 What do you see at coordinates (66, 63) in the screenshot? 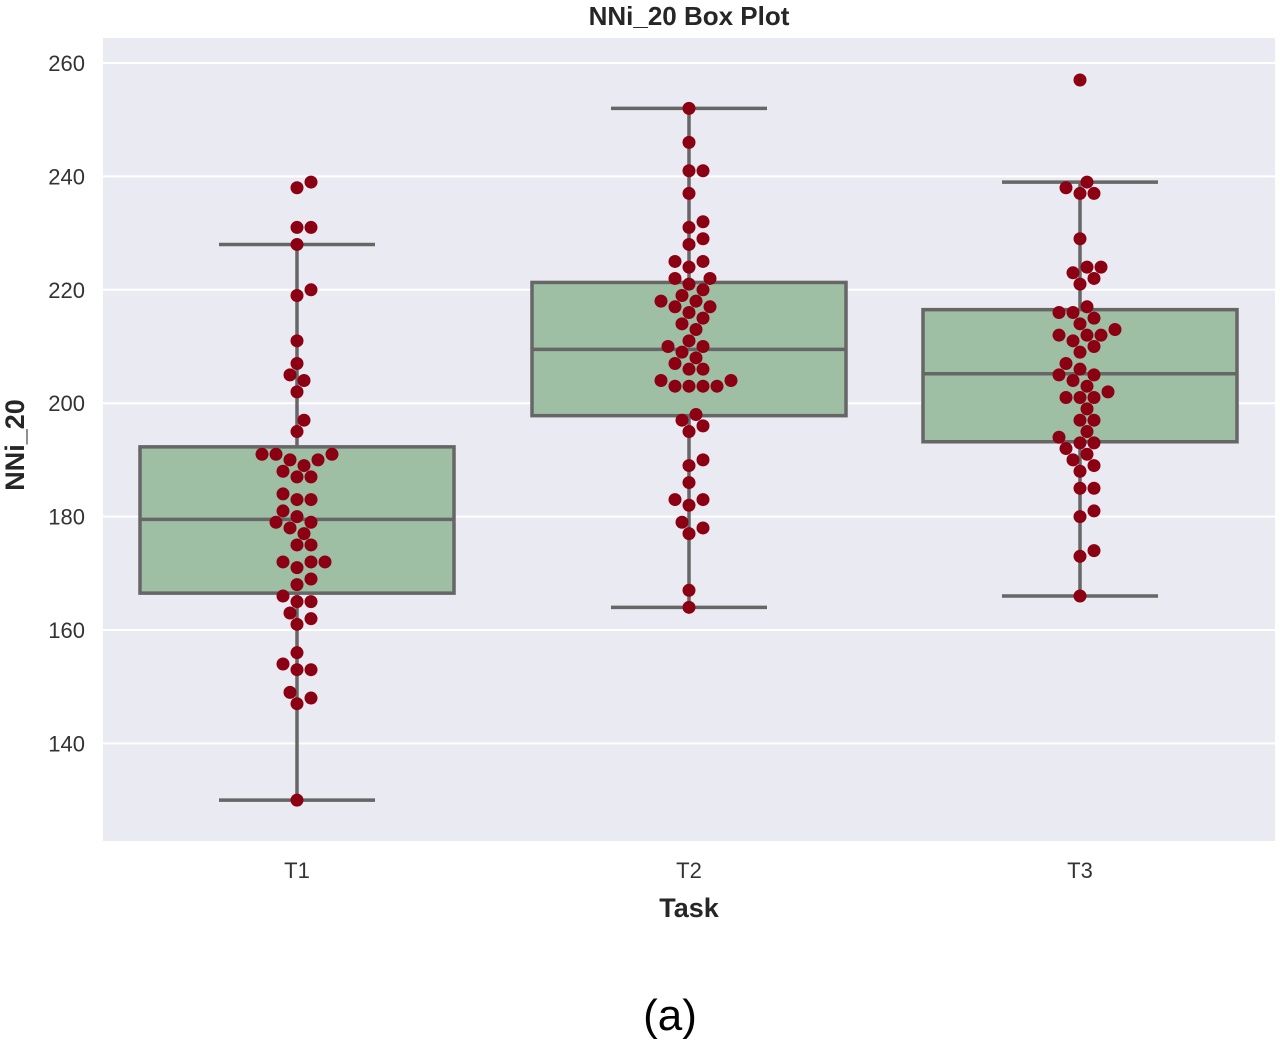
I see `y-tick-label-260: 260` at bounding box center [66, 63].